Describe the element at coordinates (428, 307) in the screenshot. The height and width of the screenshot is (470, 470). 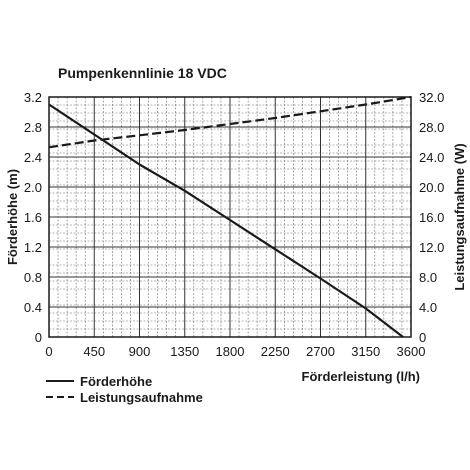
I see `y-right-tick-label: 4.0` at that location.